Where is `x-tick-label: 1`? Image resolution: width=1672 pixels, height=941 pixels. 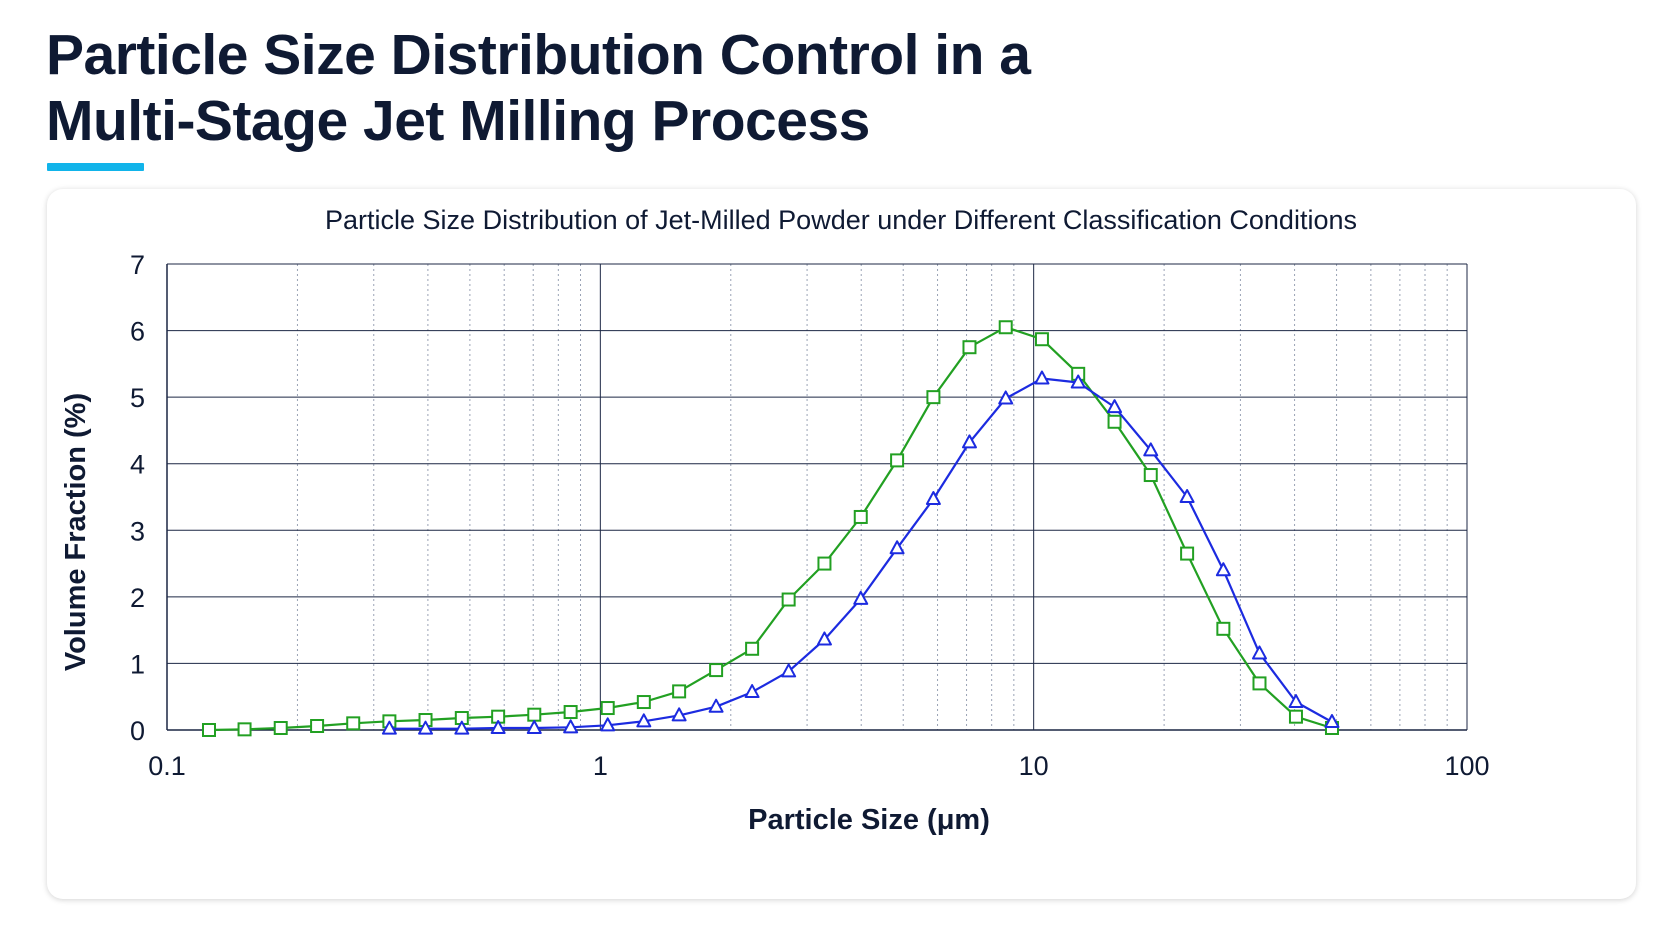
x-tick-label: 1 is located at coordinates (600, 766).